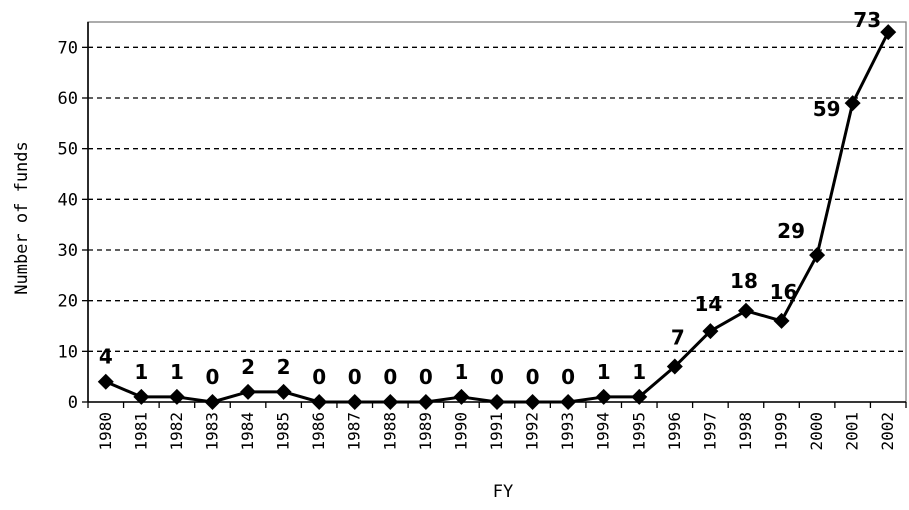 The height and width of the screenshot is (510, 909). What do you see at coordinates (638, 431) in the screenshot?
I see `x-tick-label: 1995` at bounding box center [638, 431].